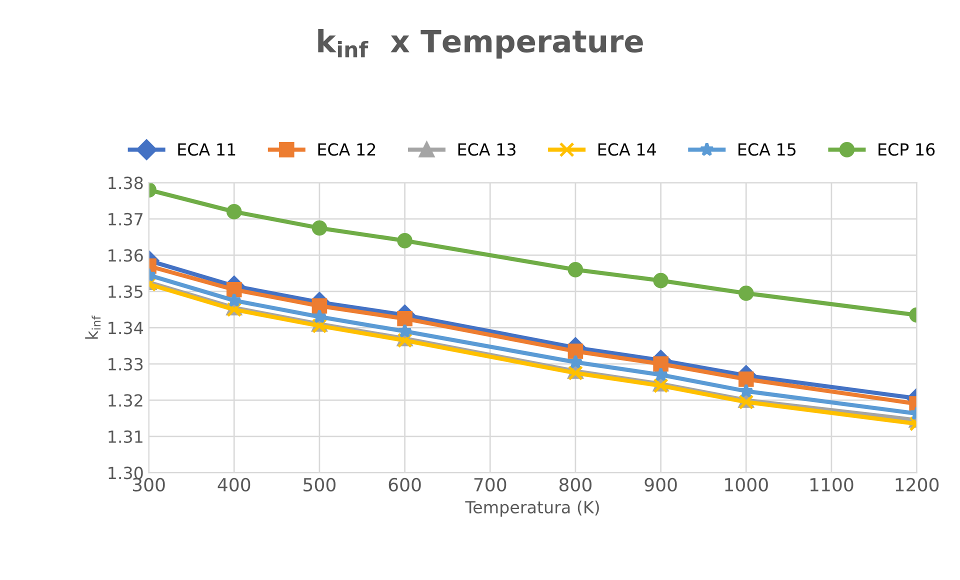 The image size is (960, 580). I want to click on legend-label: ECA 14, so click(627, 149).